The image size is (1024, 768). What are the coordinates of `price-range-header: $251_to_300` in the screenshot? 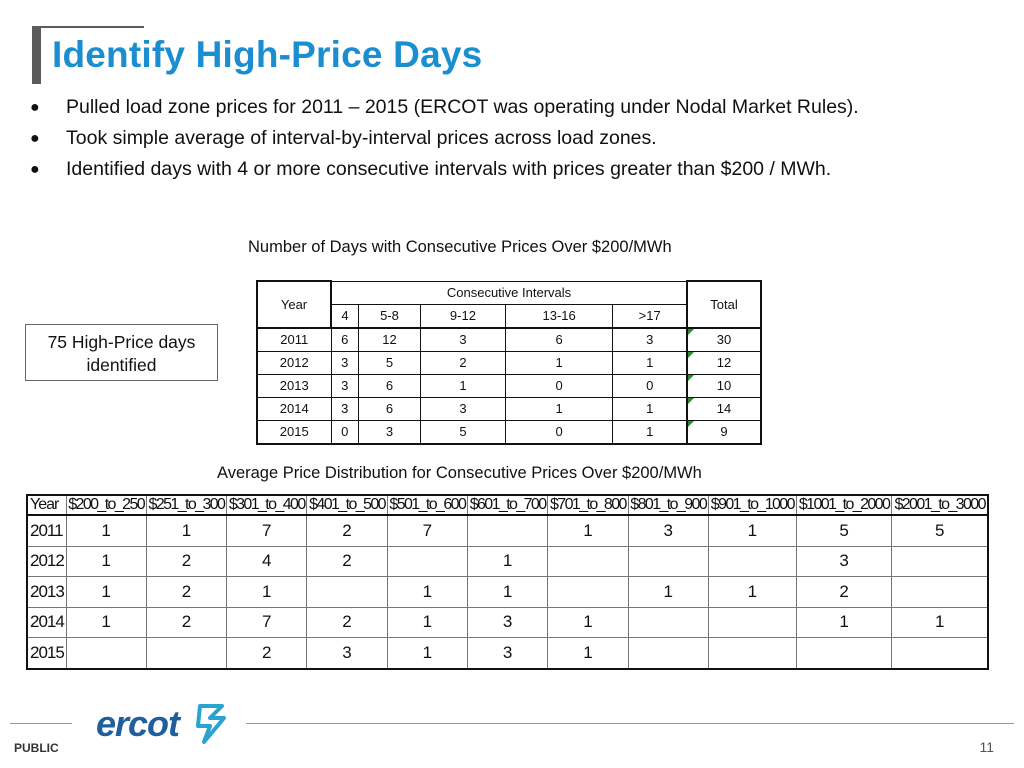 It's located at (186, 505).